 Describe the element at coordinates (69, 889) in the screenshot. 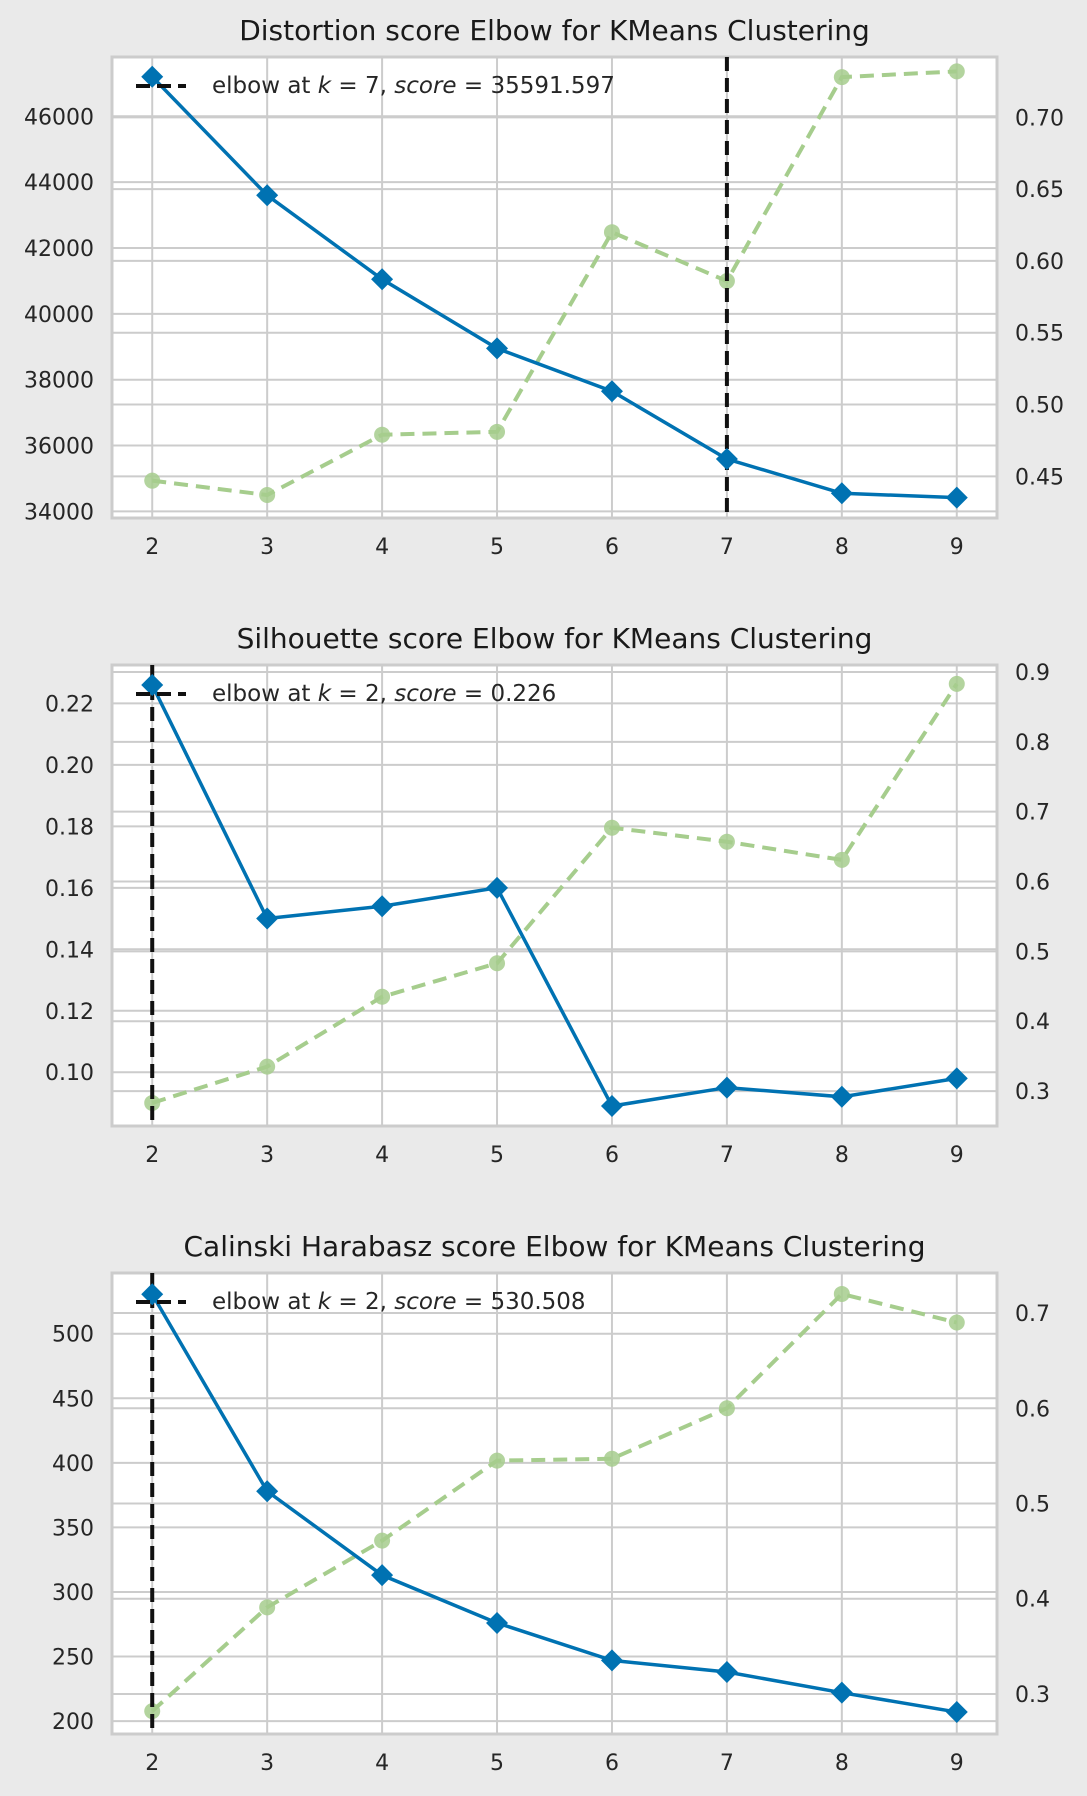

I see `y-tick-label: 0.16` at that location.